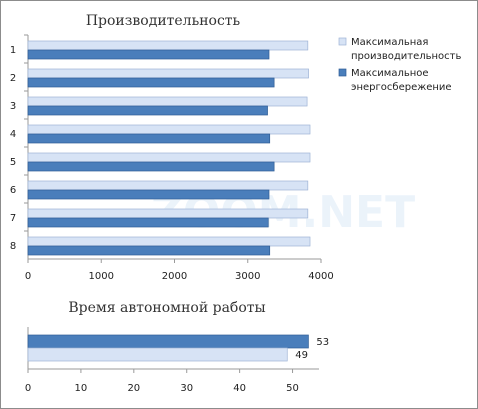 The width and height of the screenshot is (478, 409). I want to click on battery-chart-title: Время автономной работы, so click(166, 308).